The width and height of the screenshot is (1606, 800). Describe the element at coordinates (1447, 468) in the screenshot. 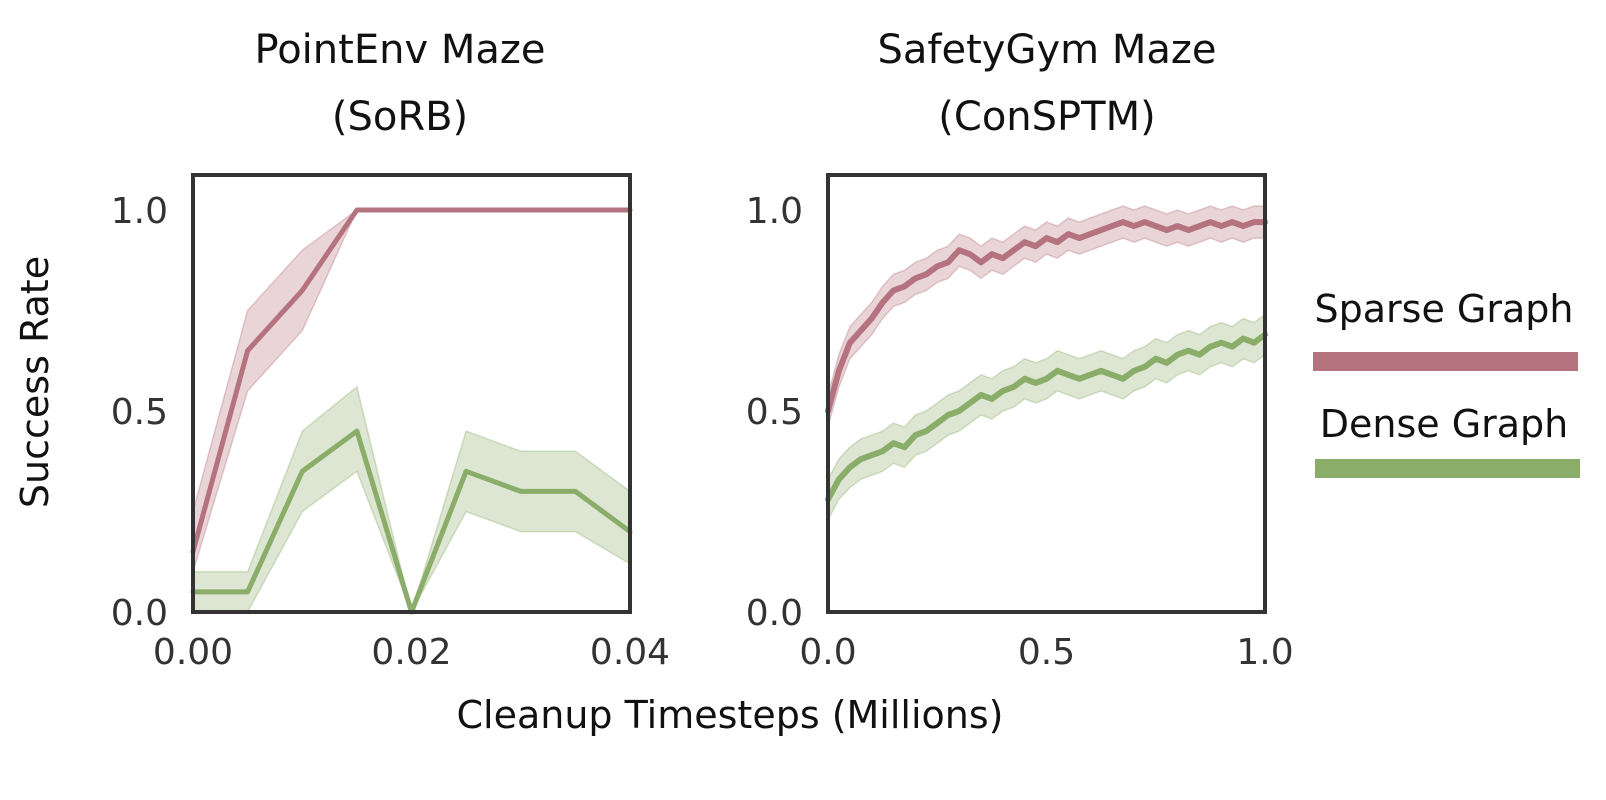

I see `legend-swatch-dense` at that location.